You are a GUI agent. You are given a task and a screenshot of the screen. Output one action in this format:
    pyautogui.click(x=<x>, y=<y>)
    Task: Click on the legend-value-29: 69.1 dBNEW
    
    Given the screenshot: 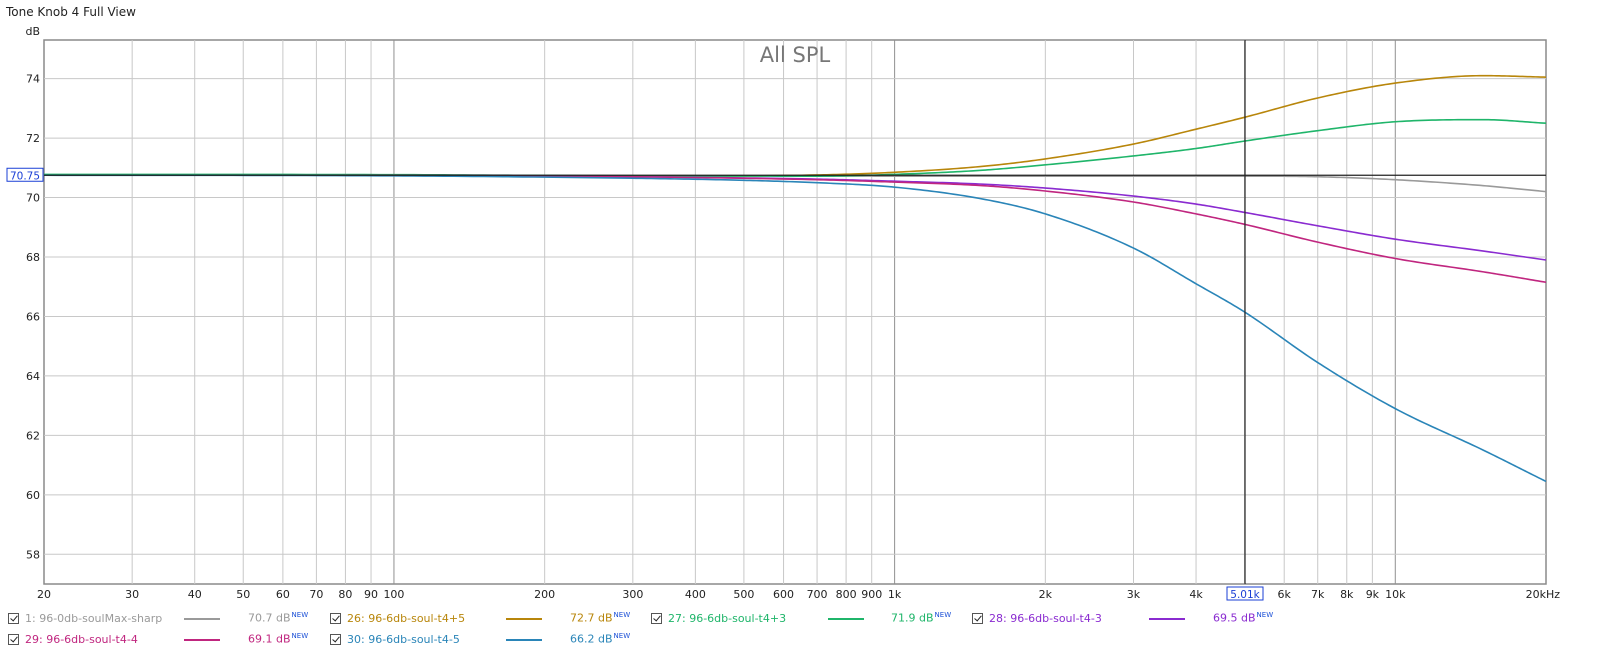 What is the action you would take?
    pyautogui.click(x=278, y=639)
    